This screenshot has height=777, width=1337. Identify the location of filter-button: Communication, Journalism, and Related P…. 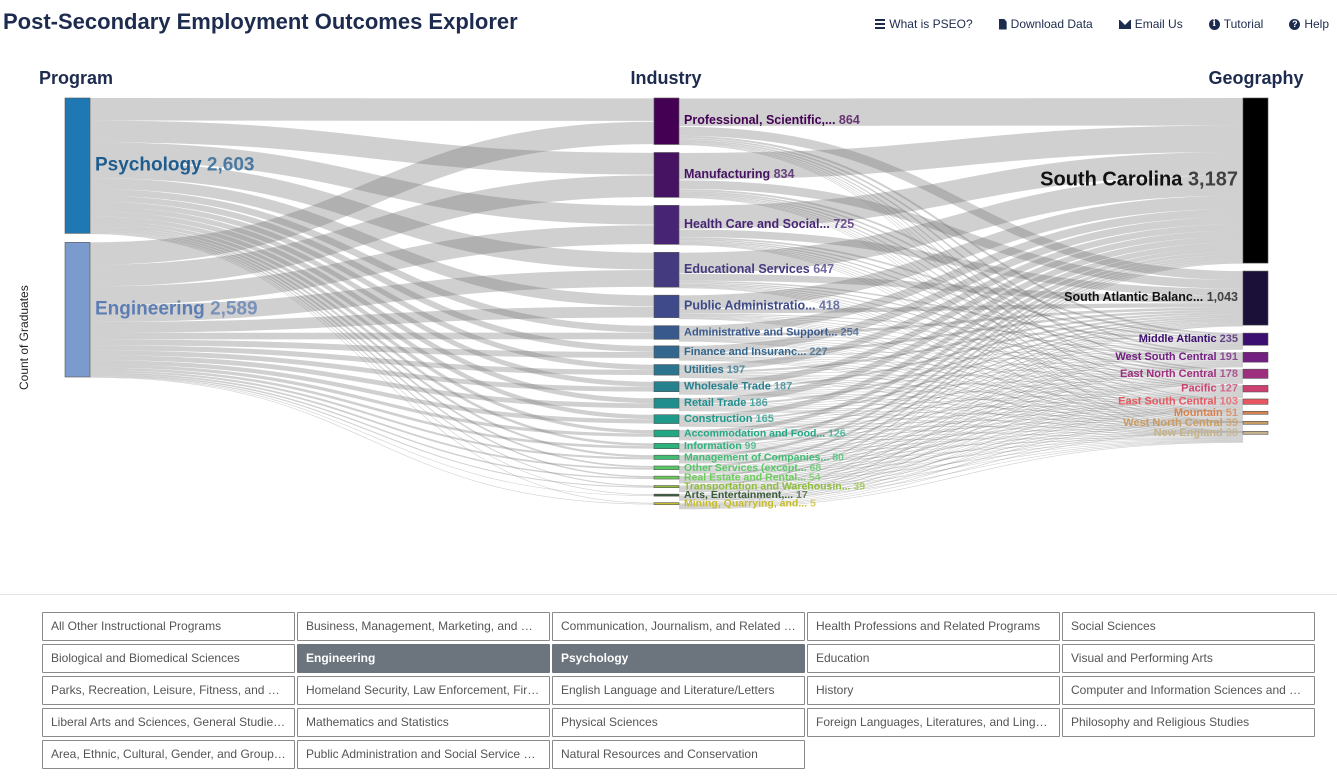
(678, 626).